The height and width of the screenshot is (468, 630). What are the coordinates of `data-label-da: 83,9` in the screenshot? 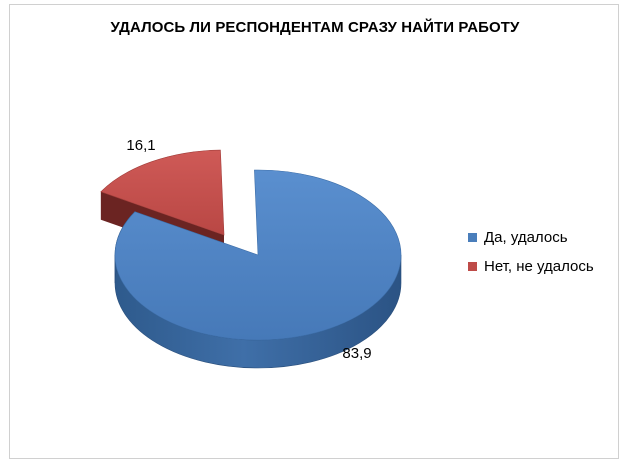 It's located at (356, 353).